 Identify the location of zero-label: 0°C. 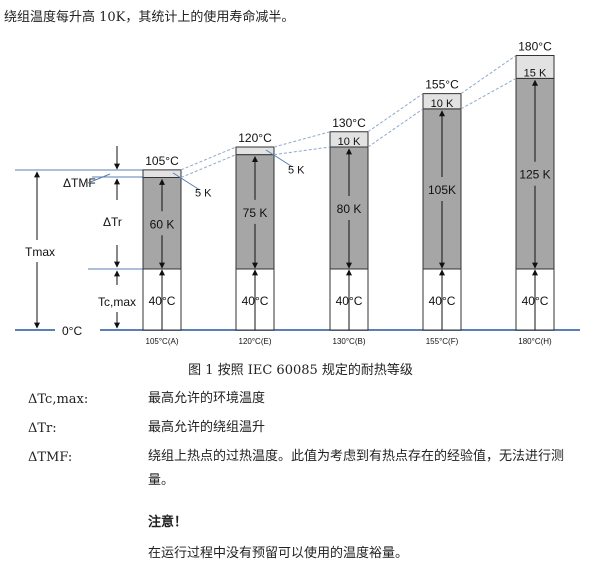
(72, 331).